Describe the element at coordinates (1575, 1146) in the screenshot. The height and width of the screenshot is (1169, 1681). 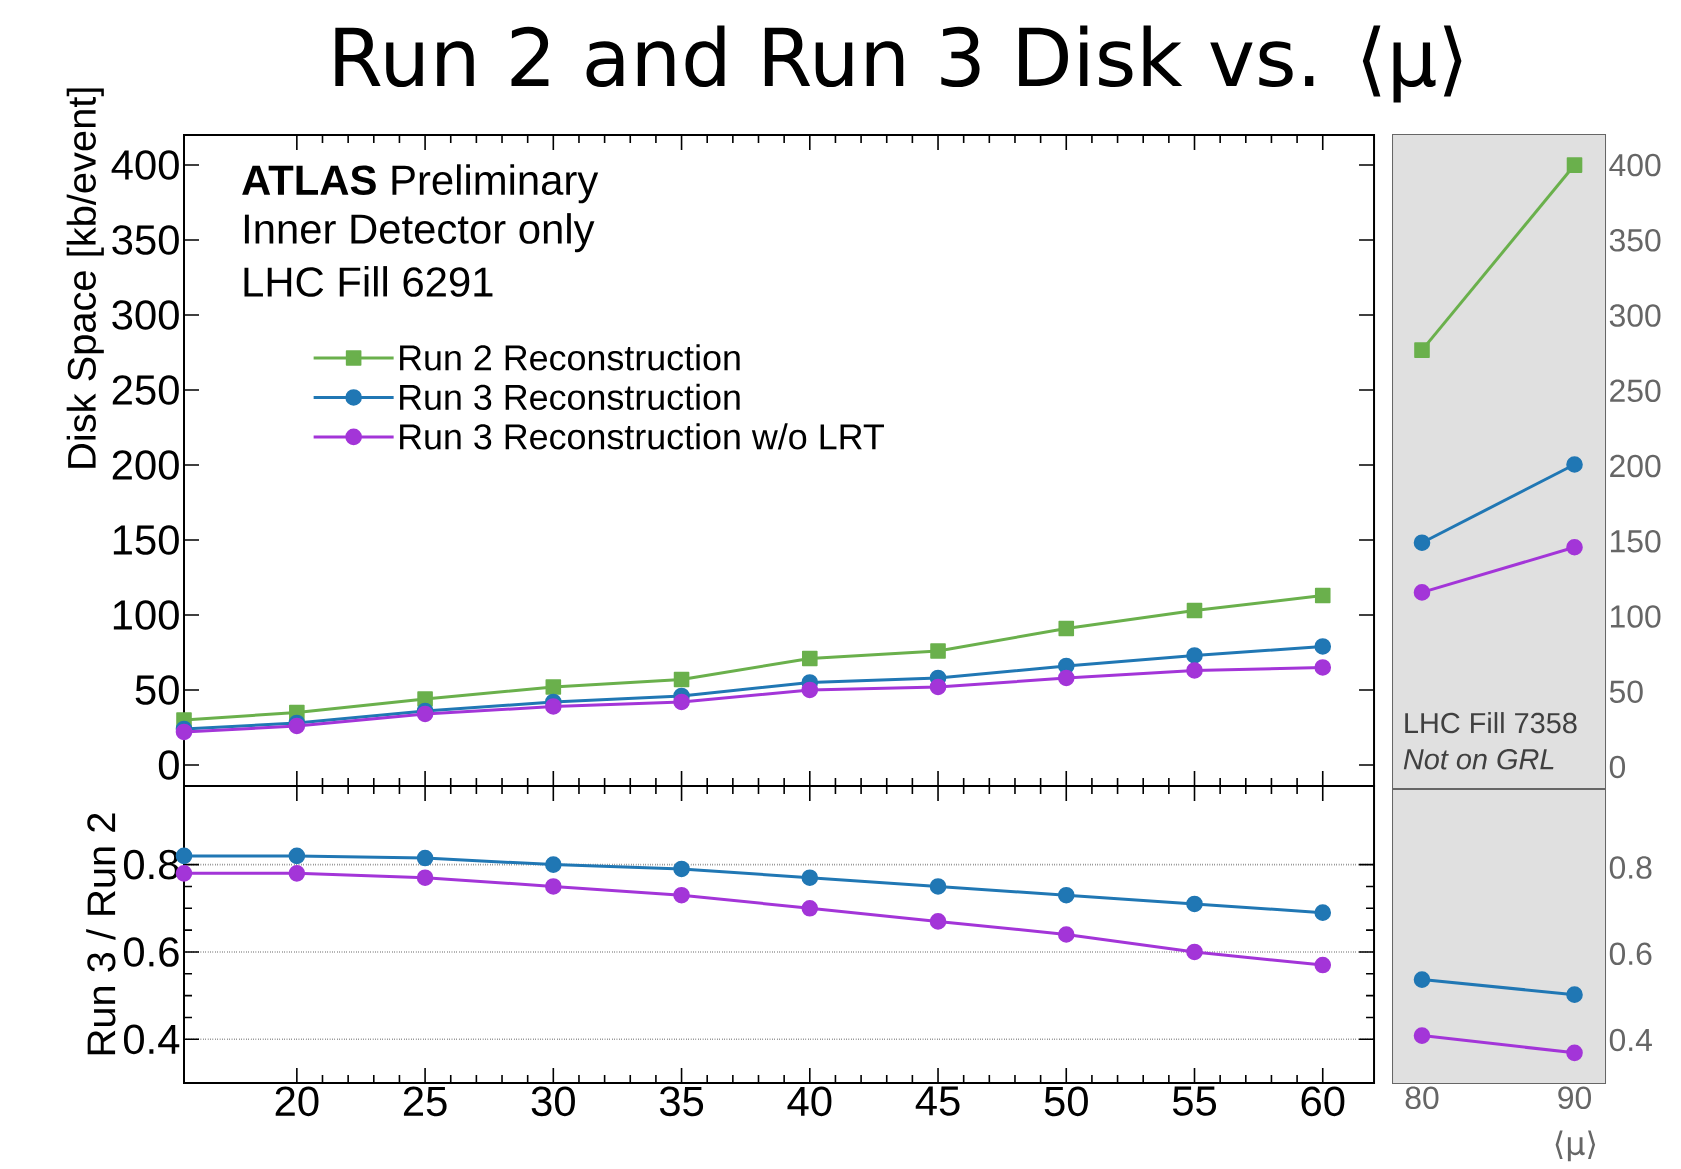
I see `x-axis-title: ⟨μ⟩` at that location.